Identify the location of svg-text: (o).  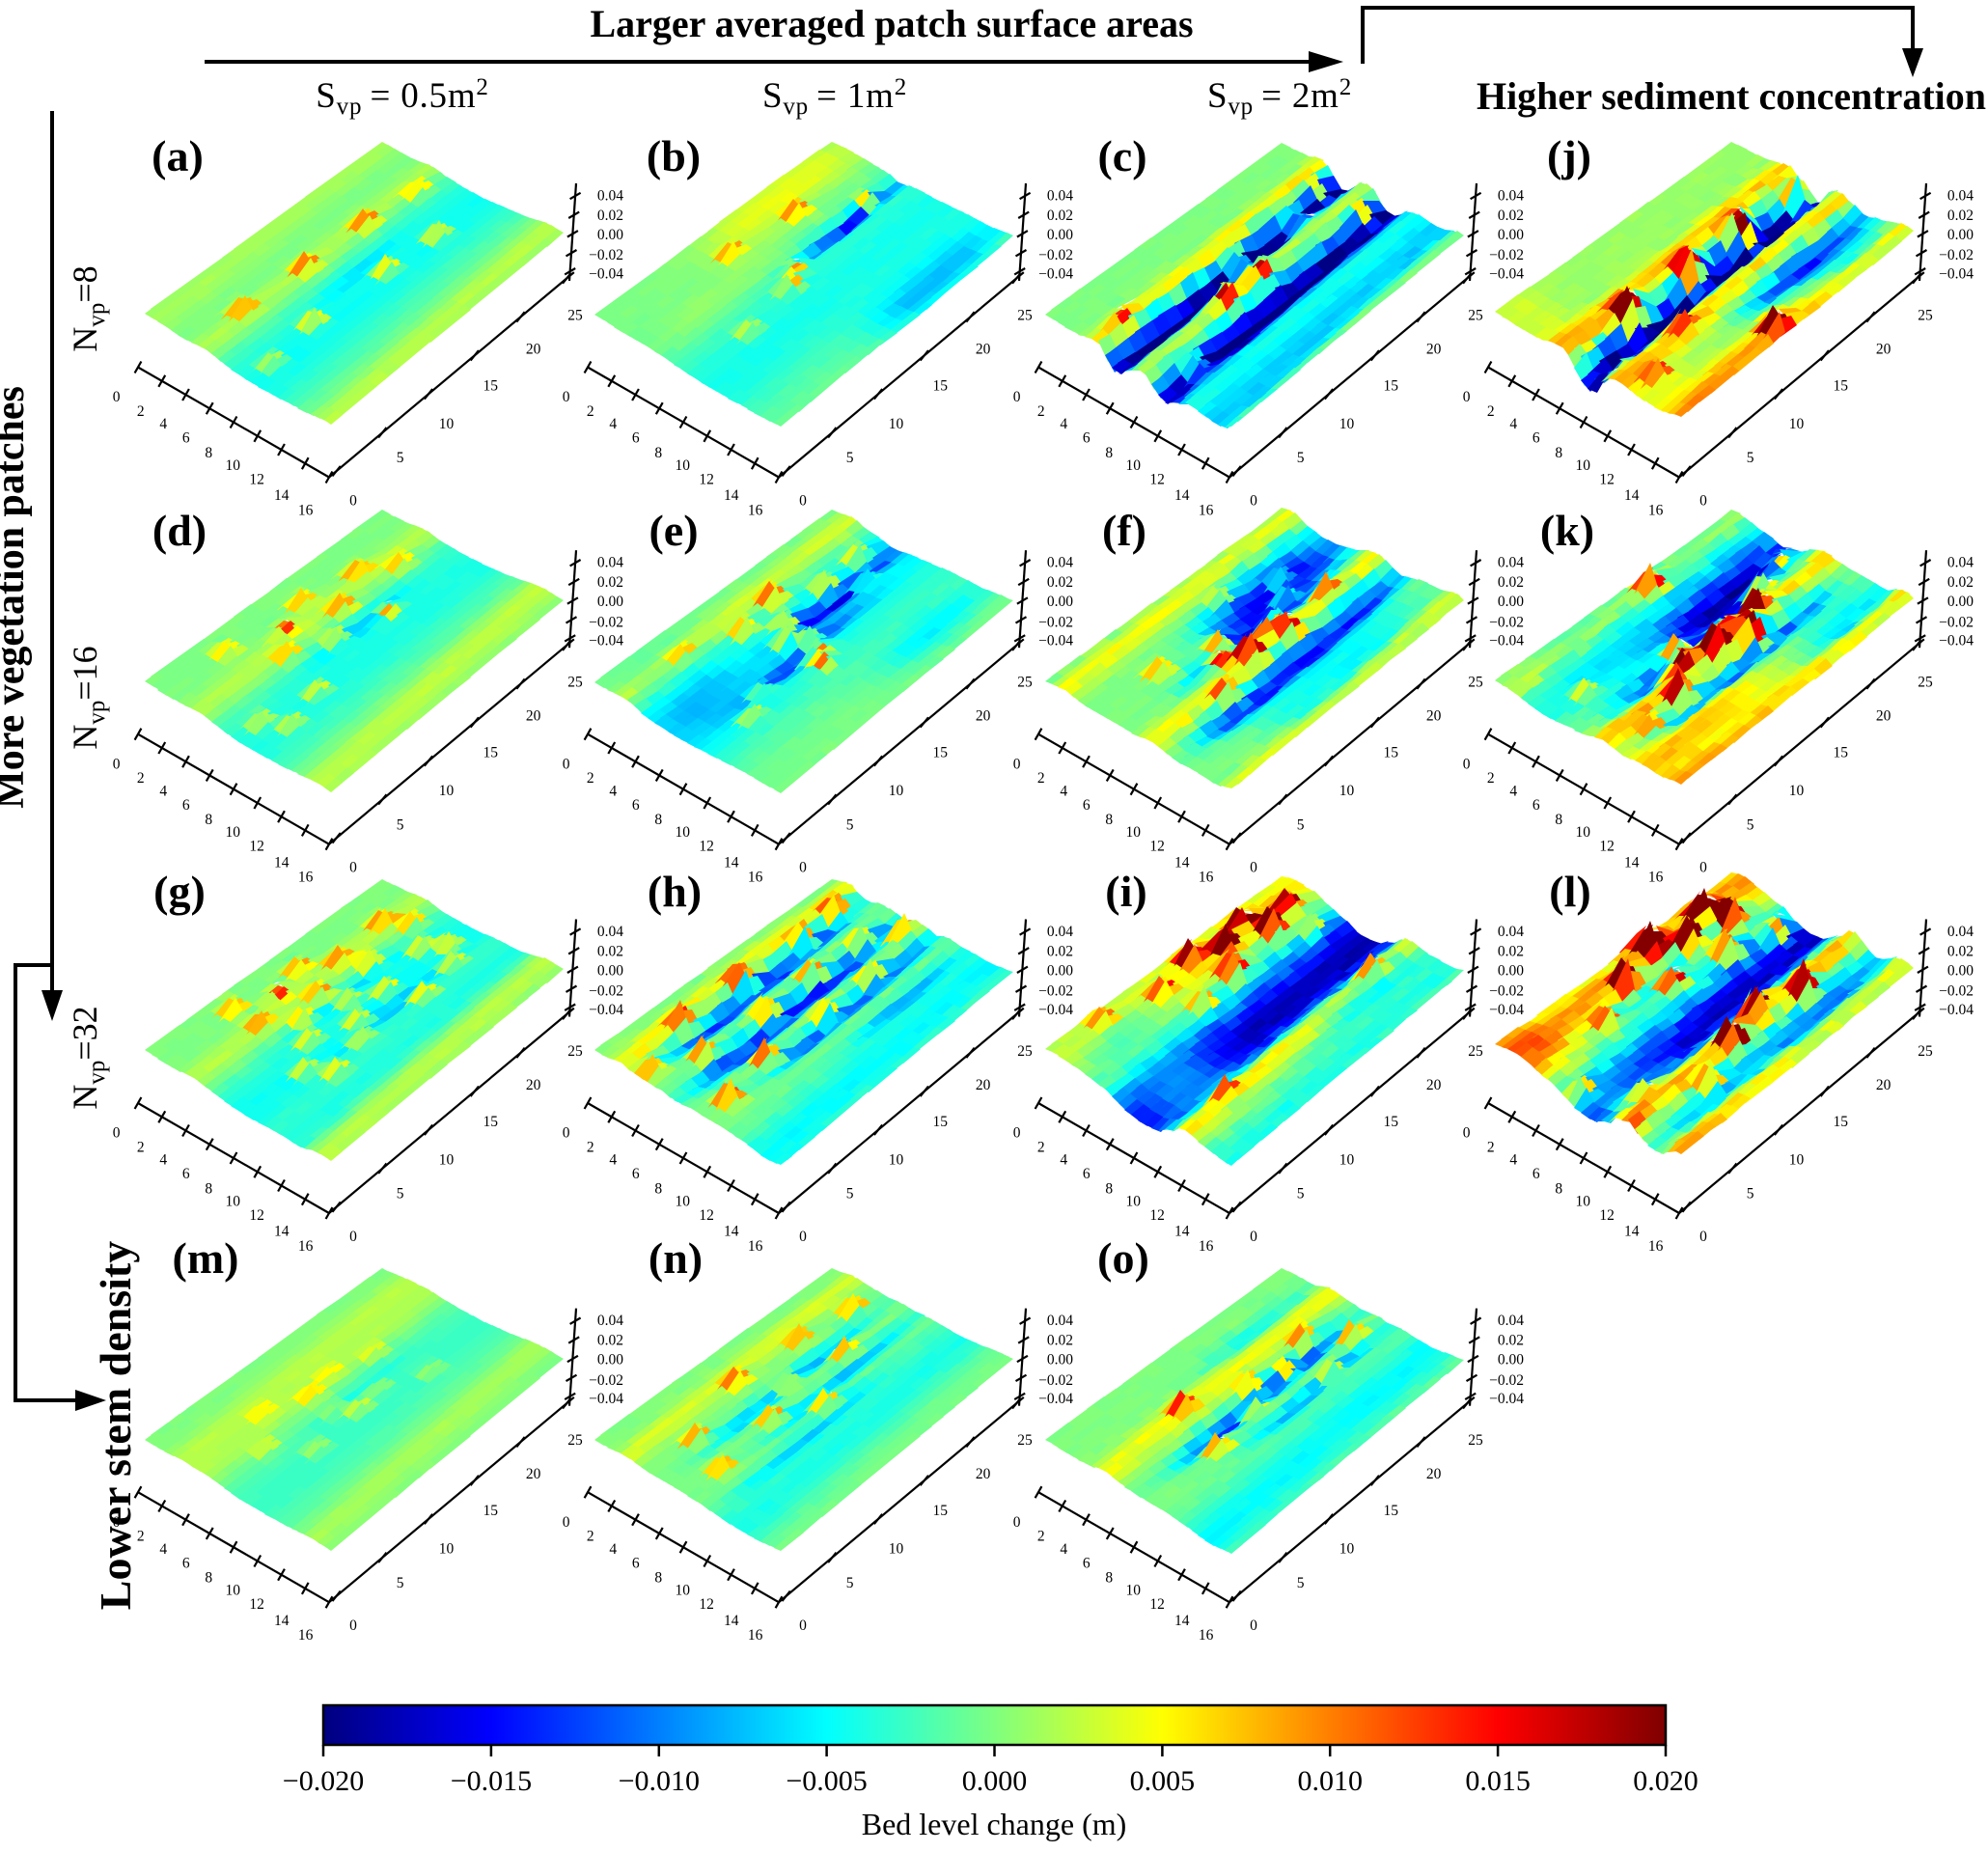
(1123, 1258).